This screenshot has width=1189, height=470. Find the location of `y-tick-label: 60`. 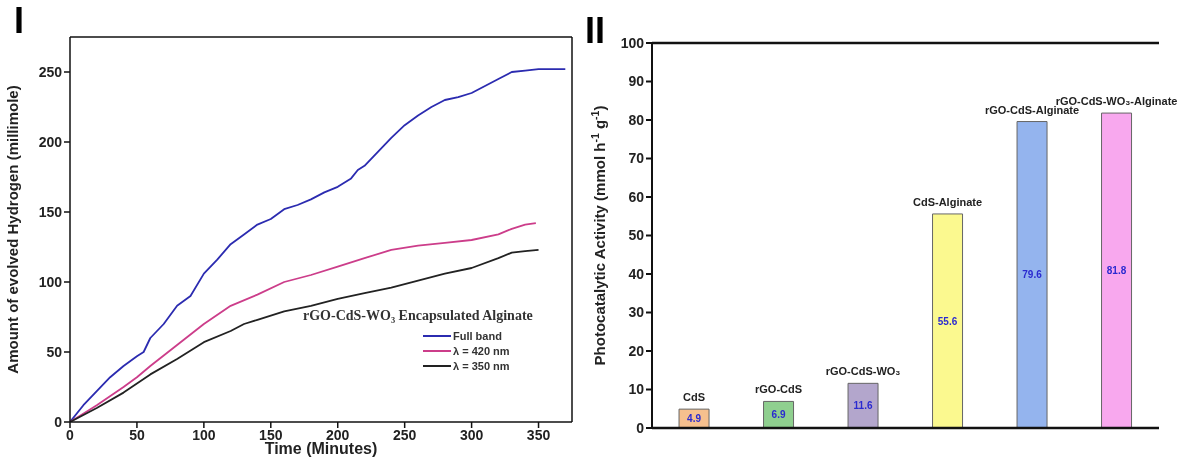

y-tick-label: 60 is located at coordinates (636, 196).